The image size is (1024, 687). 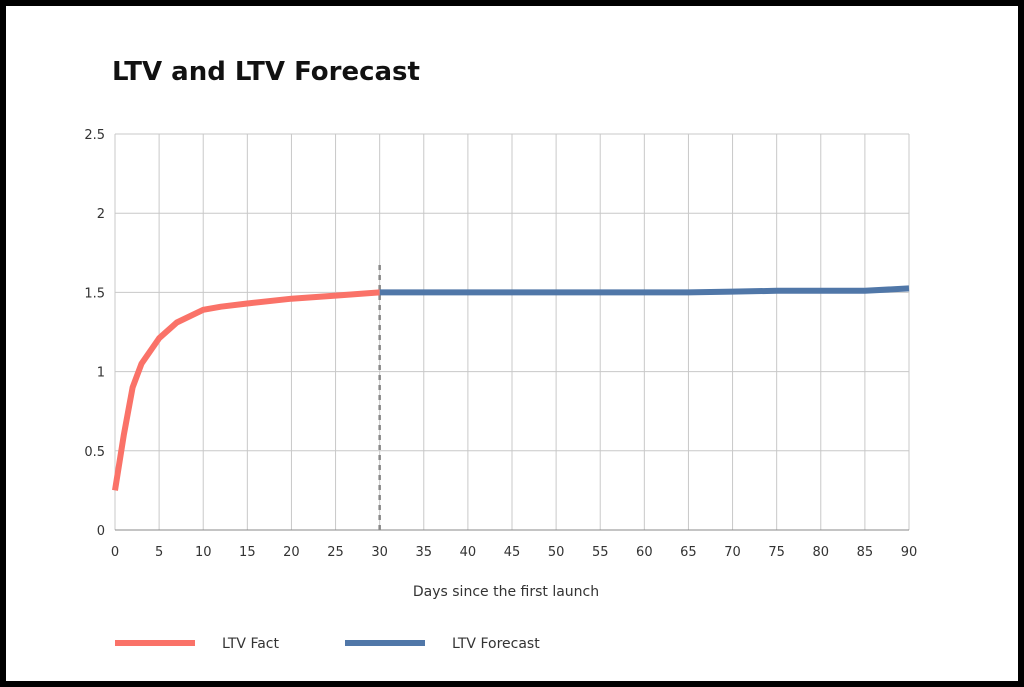 What do you see at coordinates (291, 552) in the screenshot?
I see `x-tick-label: 20` at bounding box center [291, 552].